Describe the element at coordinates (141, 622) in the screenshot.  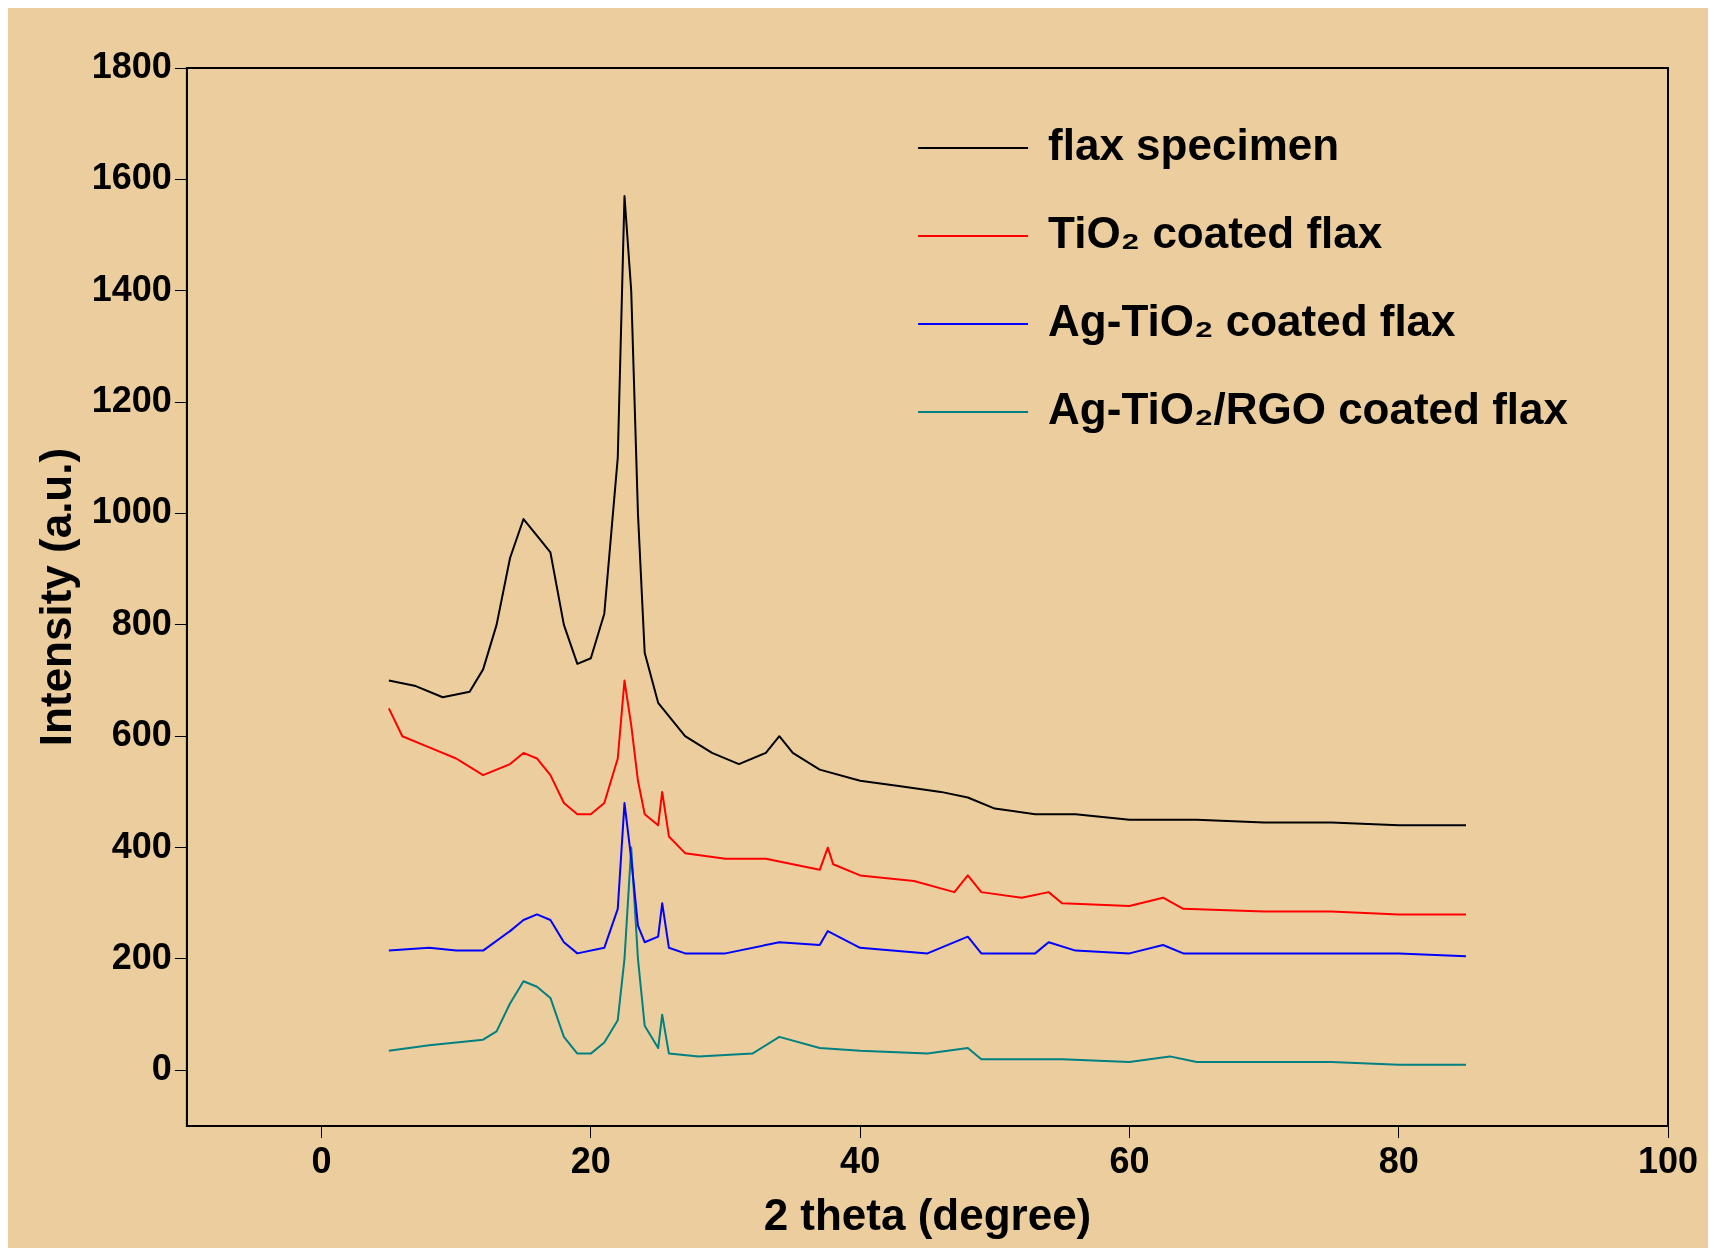
I see `y-tick-label: 800` at that location.